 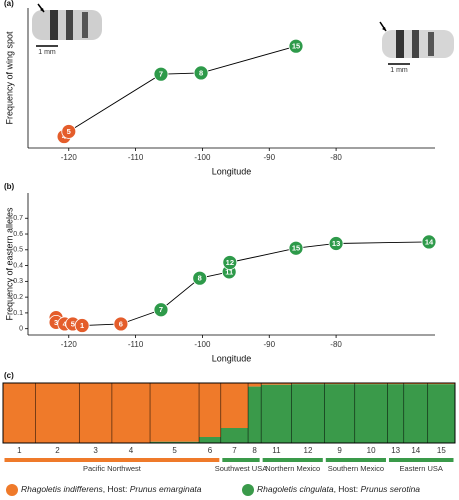 What do you see at coordinates (116, 489) in the screenshot?
I see `legend-host-prefix: , Host:` at bounding box center [116, 489].